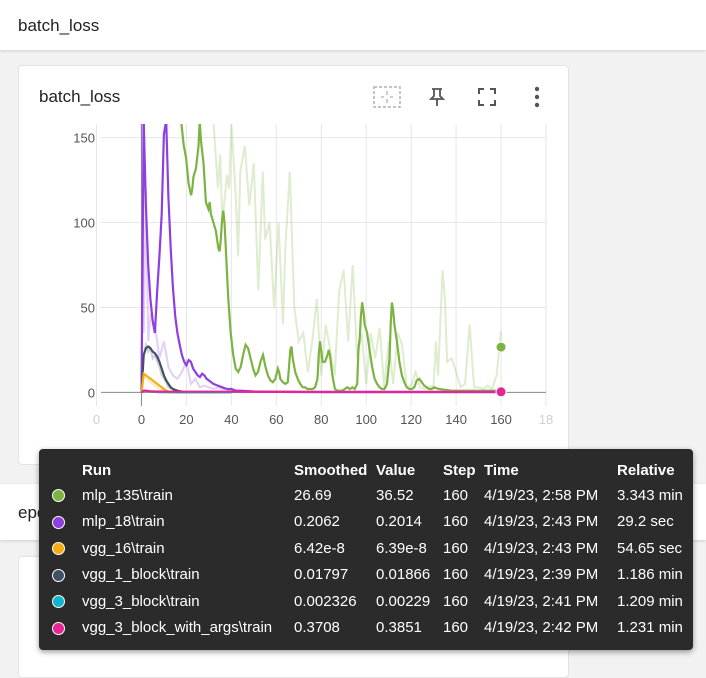 The height and width of the screenshot is (678, 706). I want to click on tooltip-smoothed: 0.01797, so click(321, 575).